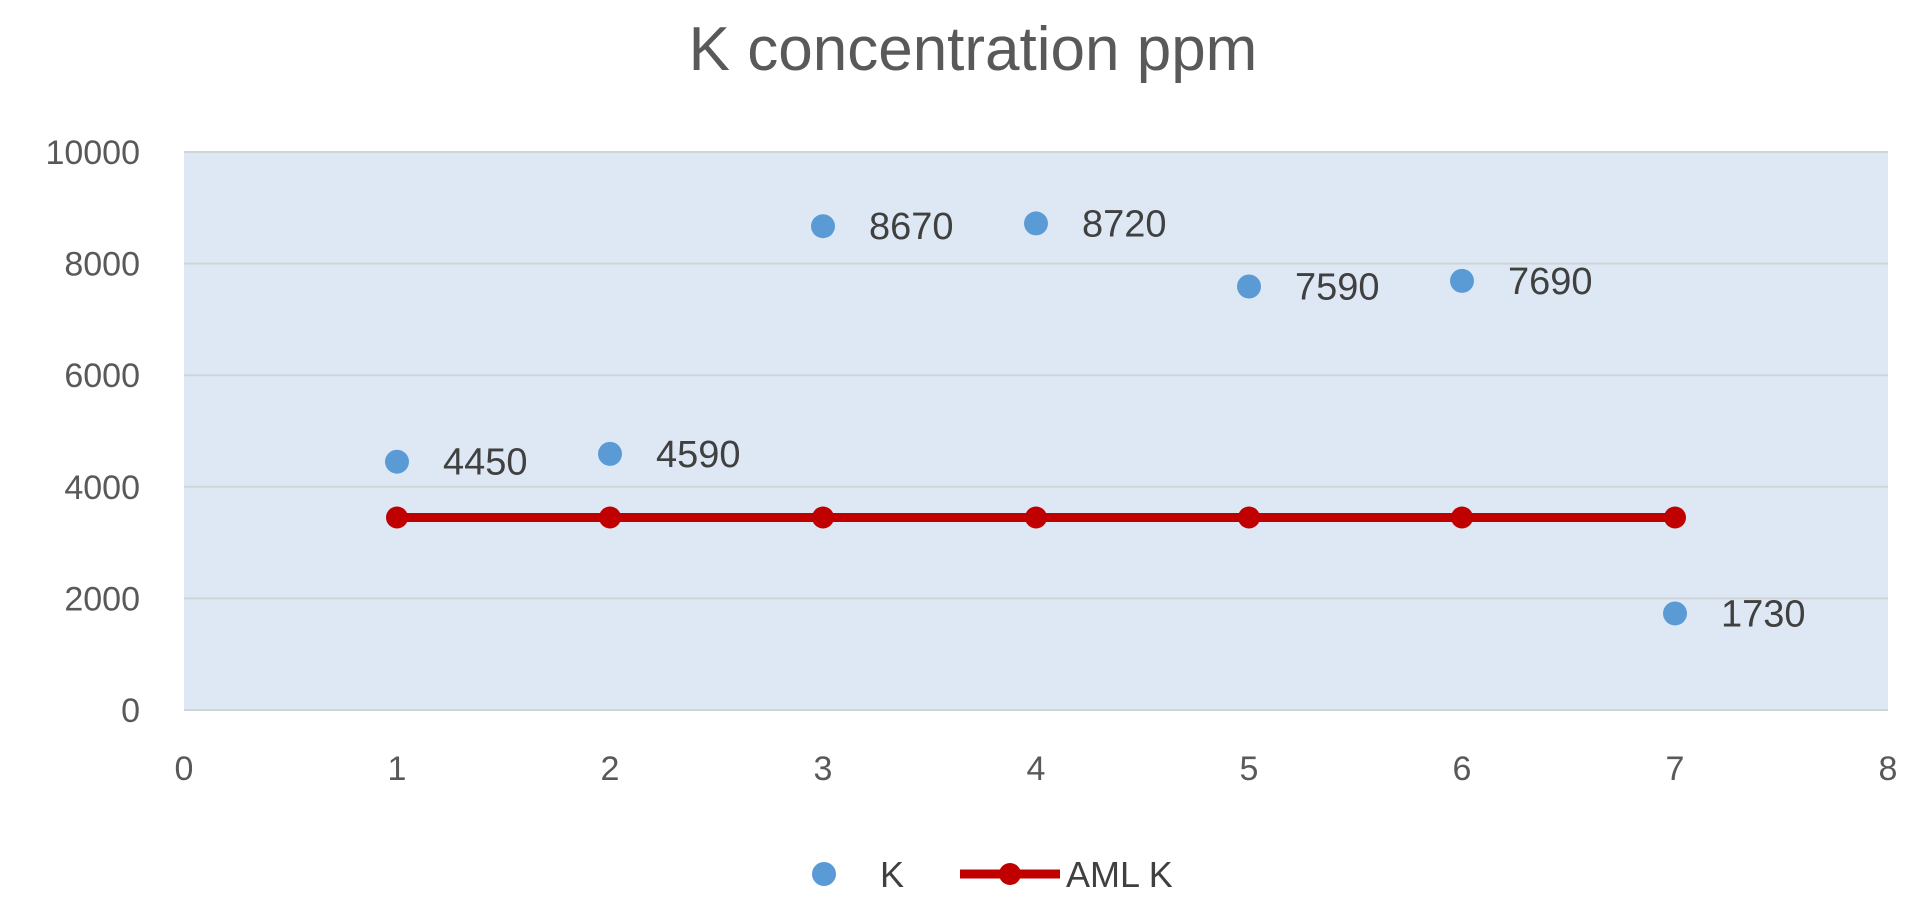  Describe the element at coordinates (1010, 874) in the screenshot. I see `legend-aml-marker` at that location.